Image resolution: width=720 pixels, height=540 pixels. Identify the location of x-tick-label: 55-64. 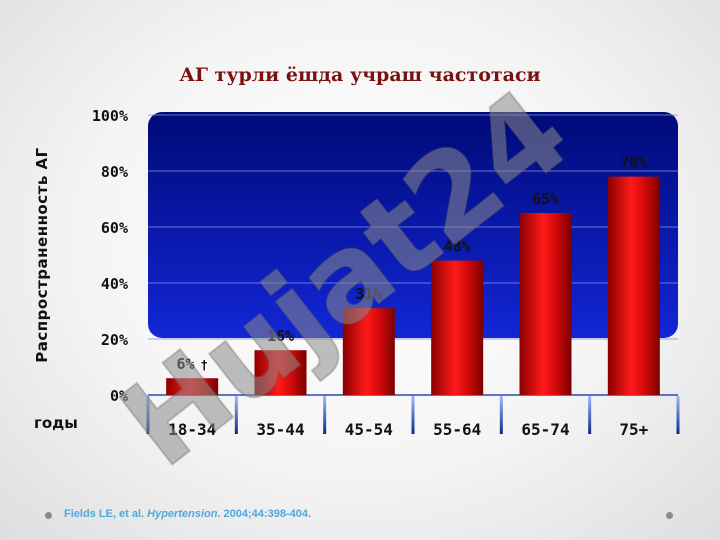
(457, 429).